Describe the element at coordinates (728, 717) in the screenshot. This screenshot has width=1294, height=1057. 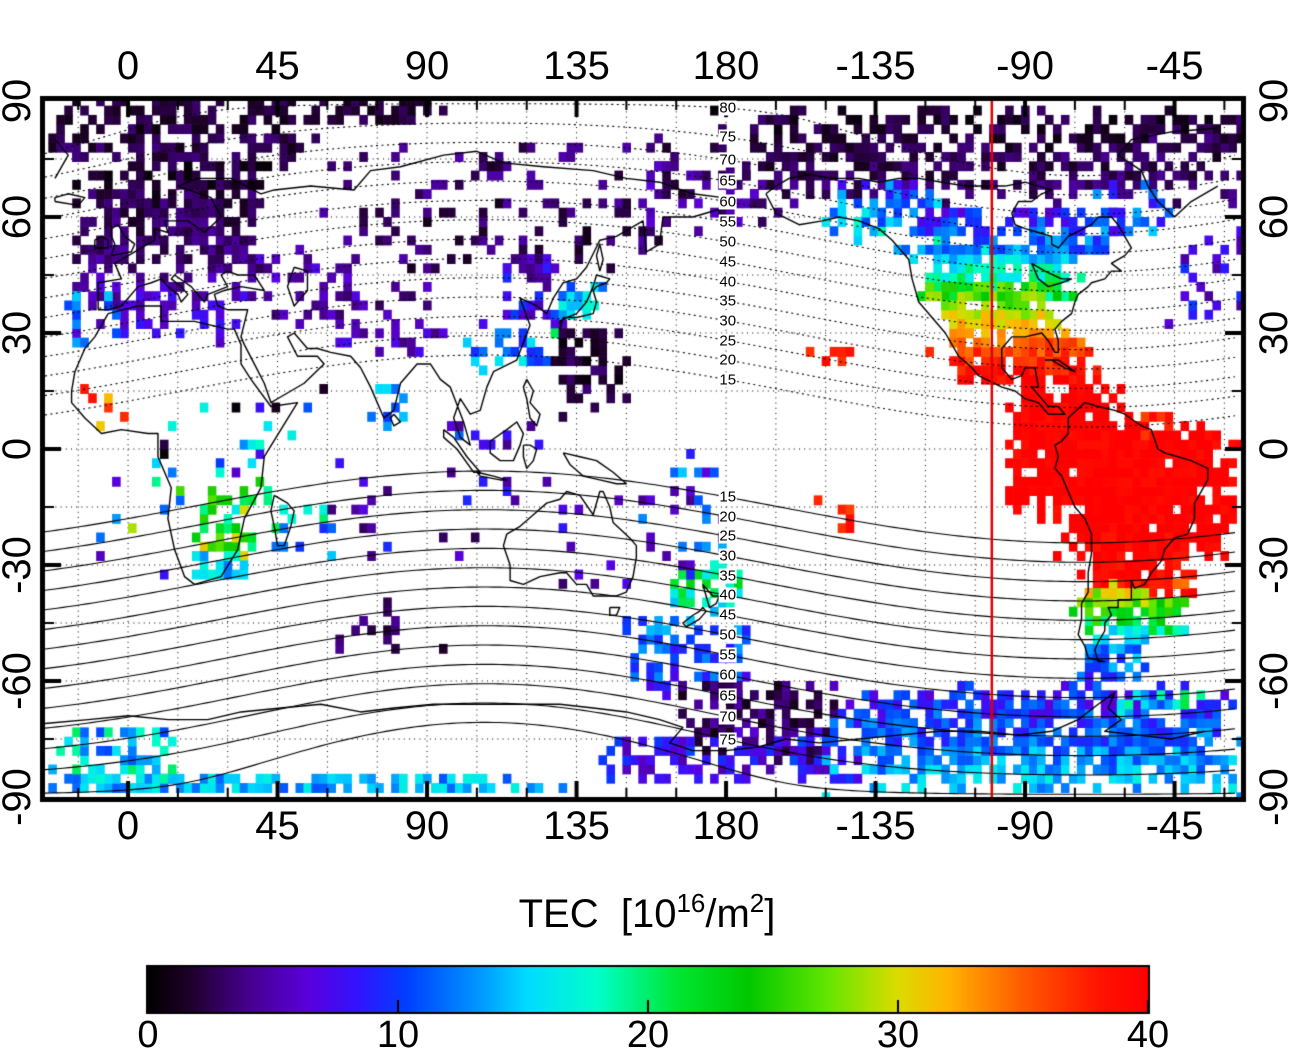
I see `contour-label-south-11: 70` at that location.